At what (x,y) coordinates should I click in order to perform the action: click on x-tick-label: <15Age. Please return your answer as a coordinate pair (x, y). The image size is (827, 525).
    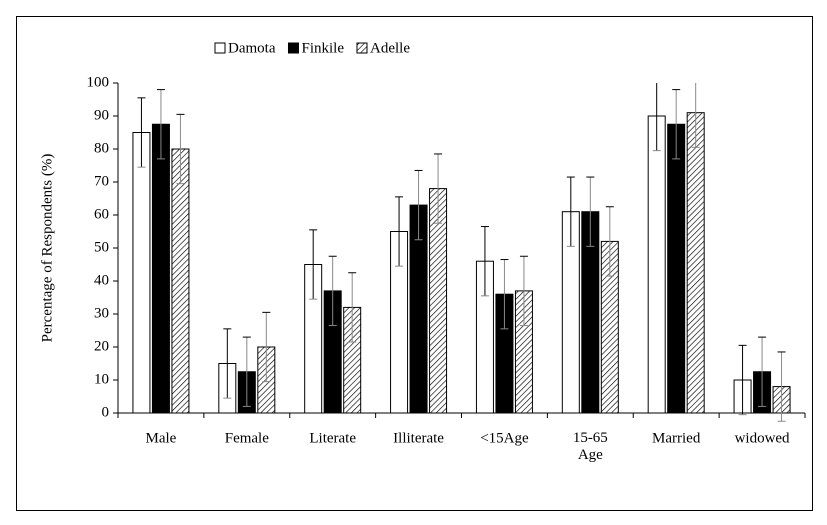
    Looking at the image, I should click on (504, 438).